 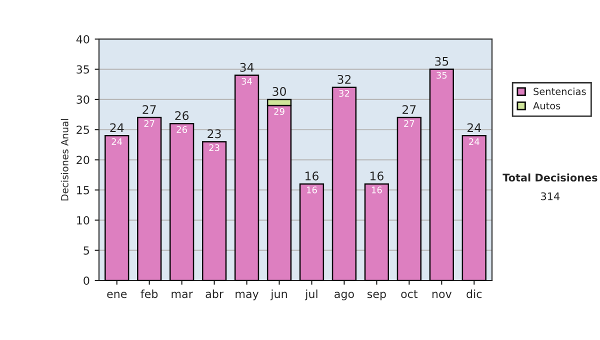 I want to click on text: 314, so click(x=550, y=196).